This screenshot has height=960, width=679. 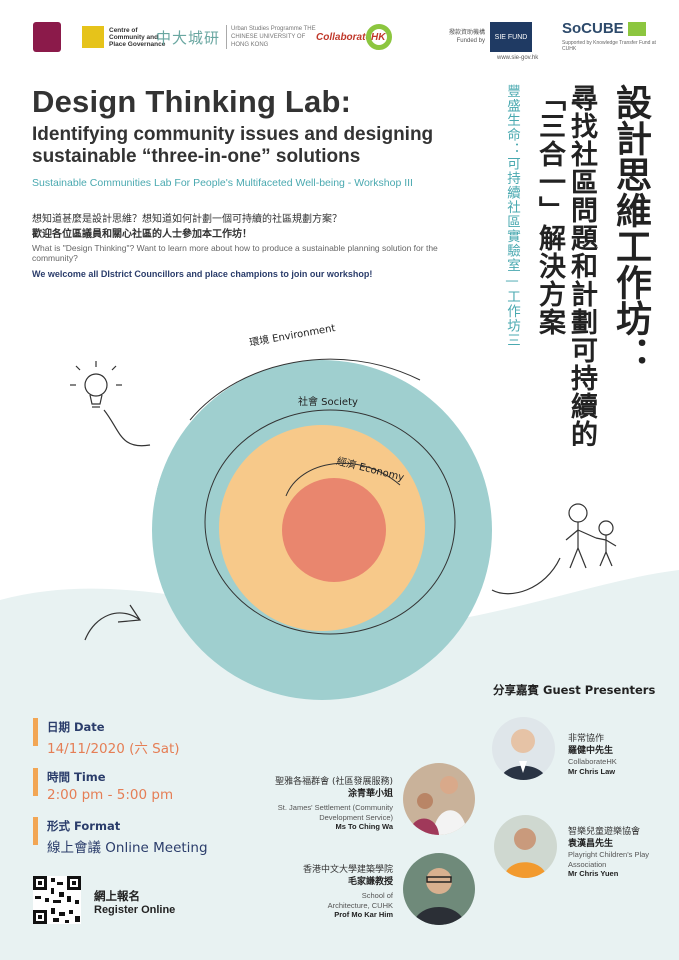 I want to click on register-cn: 網上報名, so click(x=117, y=896).